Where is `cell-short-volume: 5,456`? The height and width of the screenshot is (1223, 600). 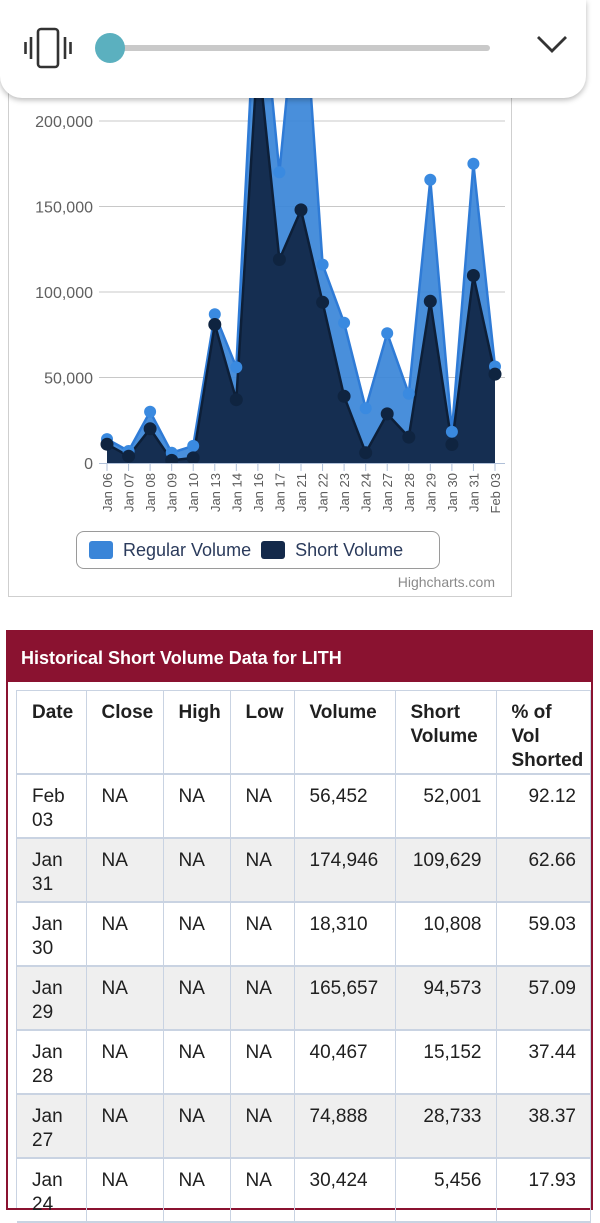
cell-short-volume: 5,456 is located at coordinates (446, 1190).